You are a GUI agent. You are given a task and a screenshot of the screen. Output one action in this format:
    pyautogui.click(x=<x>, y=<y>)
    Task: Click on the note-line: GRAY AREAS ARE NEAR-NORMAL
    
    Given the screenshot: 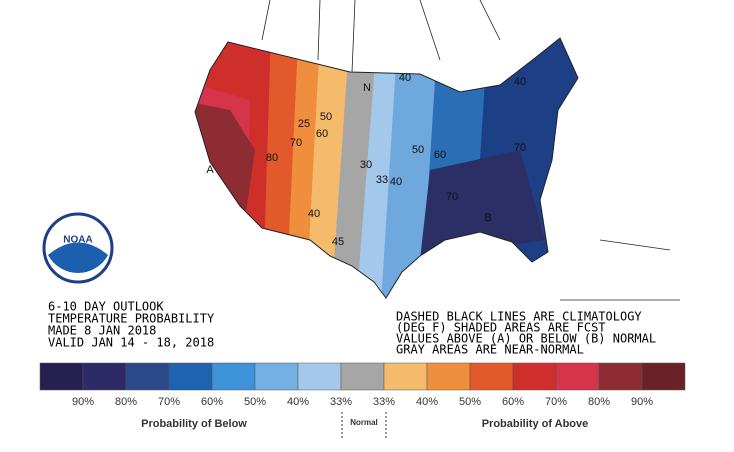 What is the action you would take?
    pyautogui.click(x=490, y=350)
    